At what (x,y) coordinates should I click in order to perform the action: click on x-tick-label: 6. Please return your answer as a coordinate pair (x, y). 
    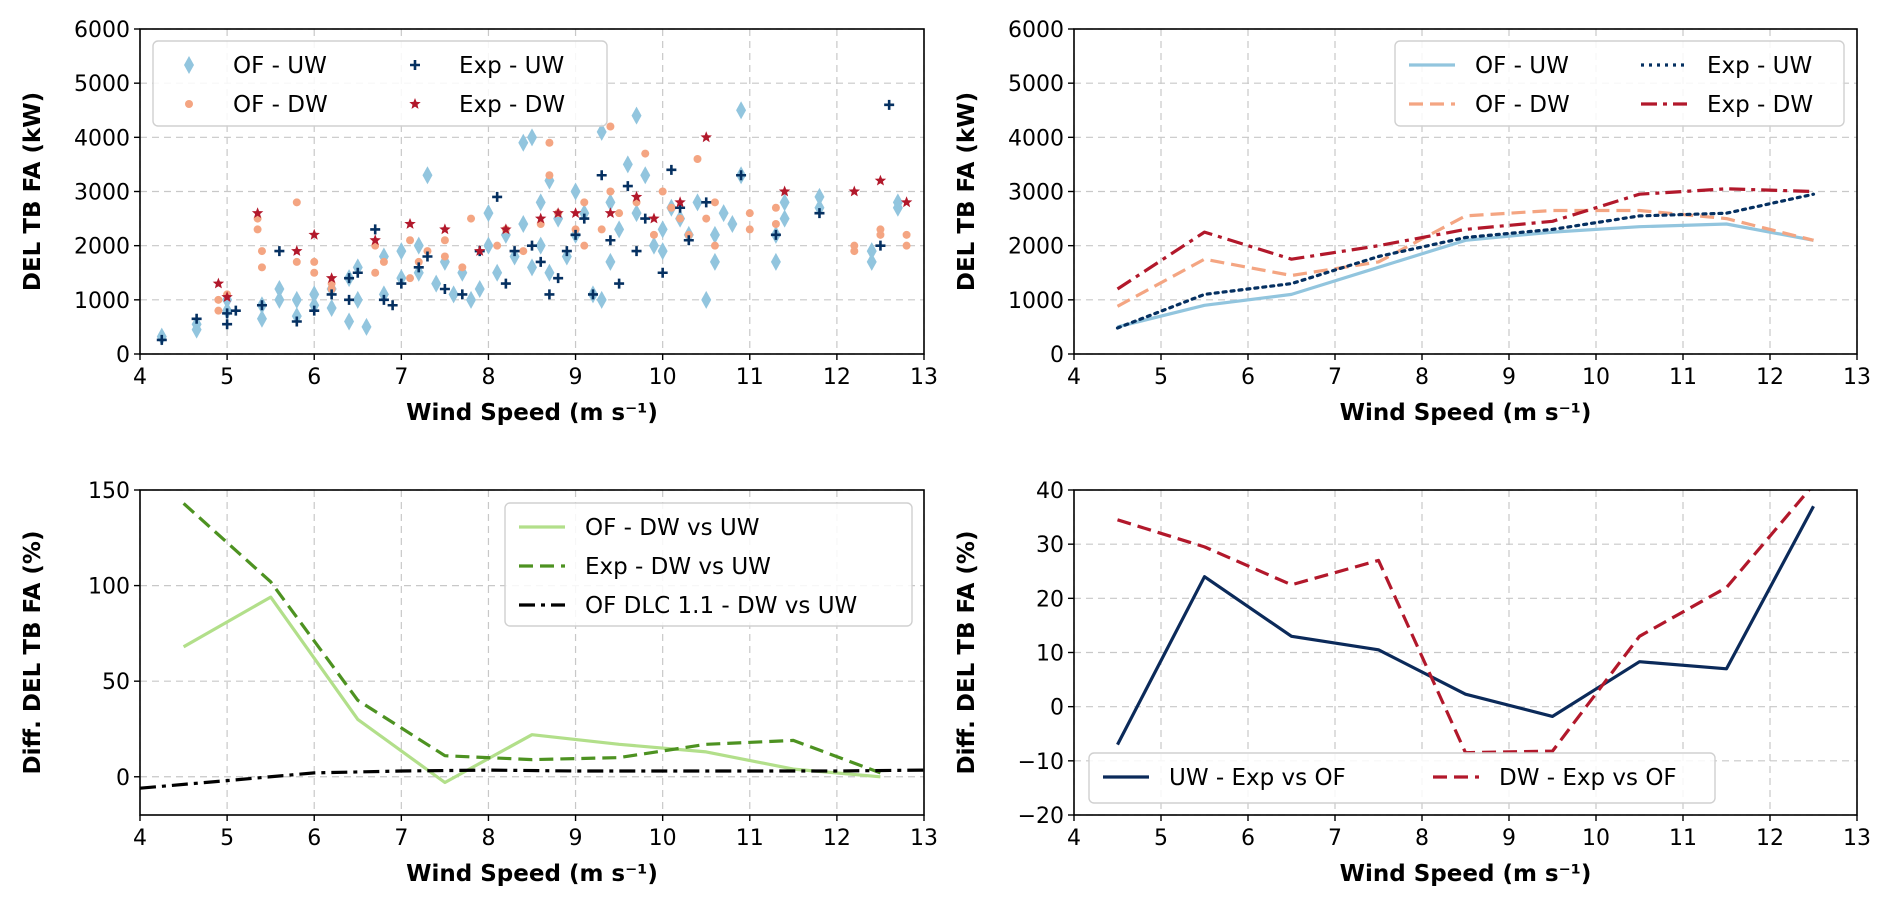
    Looking at the image, I should click on (1248, 377).